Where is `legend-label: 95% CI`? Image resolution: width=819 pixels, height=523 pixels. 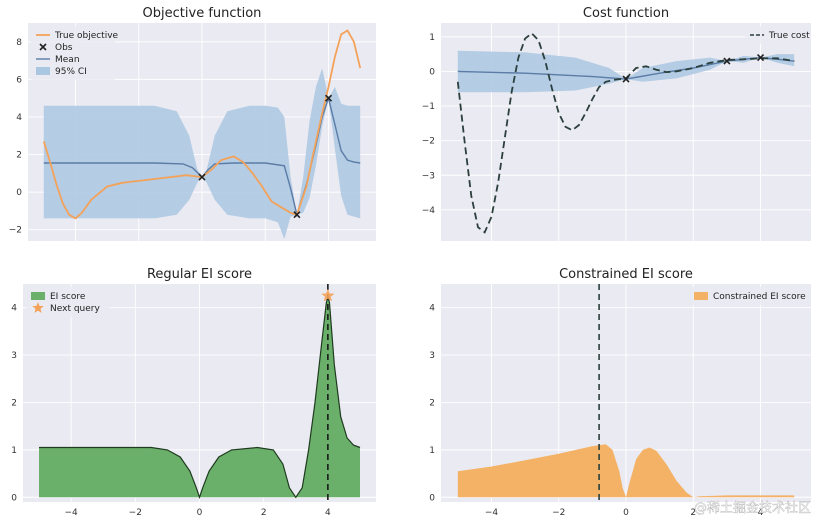
legend-label: 95% CI is located at coordinates (71, 72).